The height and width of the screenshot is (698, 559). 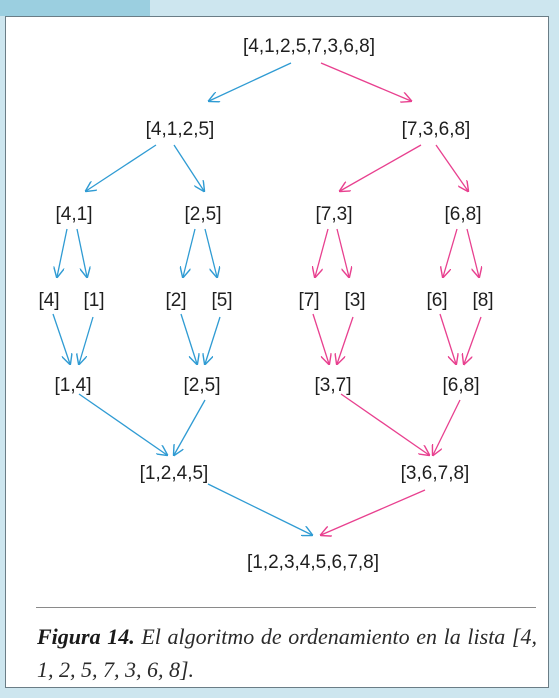 What do you see at coordinates (75, 8) in the screenshot?
I see `corner-tab` at bounding box center [75, 8].